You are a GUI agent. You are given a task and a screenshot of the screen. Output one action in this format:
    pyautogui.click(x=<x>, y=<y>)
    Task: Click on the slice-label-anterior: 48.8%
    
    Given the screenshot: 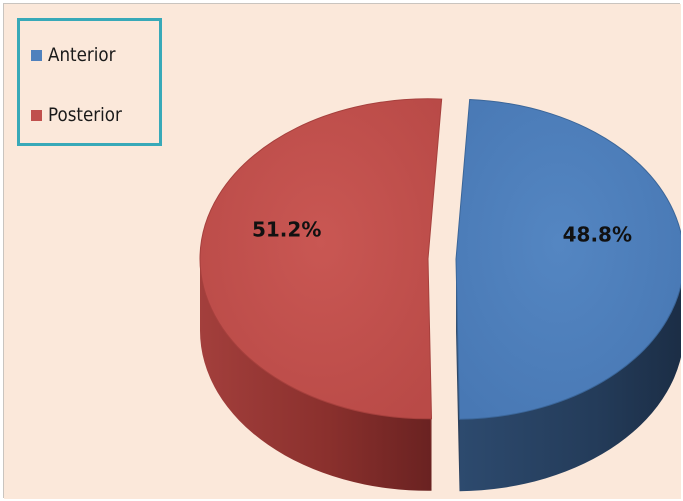 What is the action you would take?
    pyautogui.click(x=597, y=234)
    